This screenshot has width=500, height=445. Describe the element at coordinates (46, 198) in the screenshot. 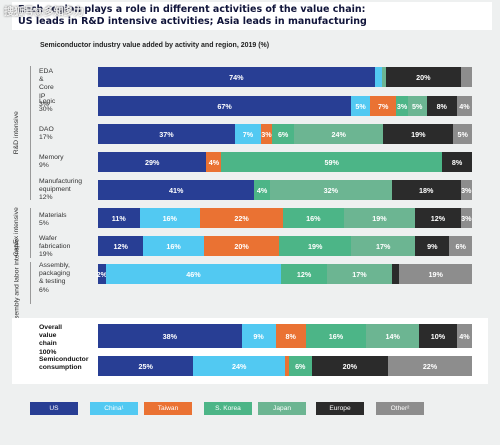

I see `row-label-line: 12%` at that location.